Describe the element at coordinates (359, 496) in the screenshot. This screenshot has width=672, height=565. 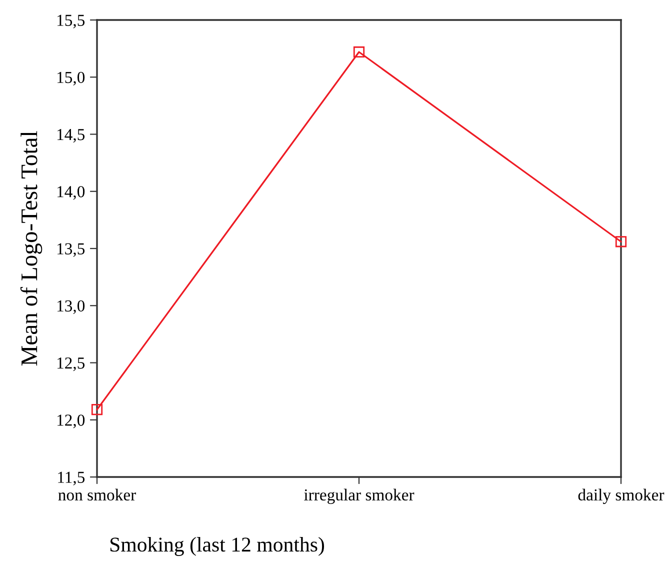
I see `x-tick-label: irregular smoker` at that location.